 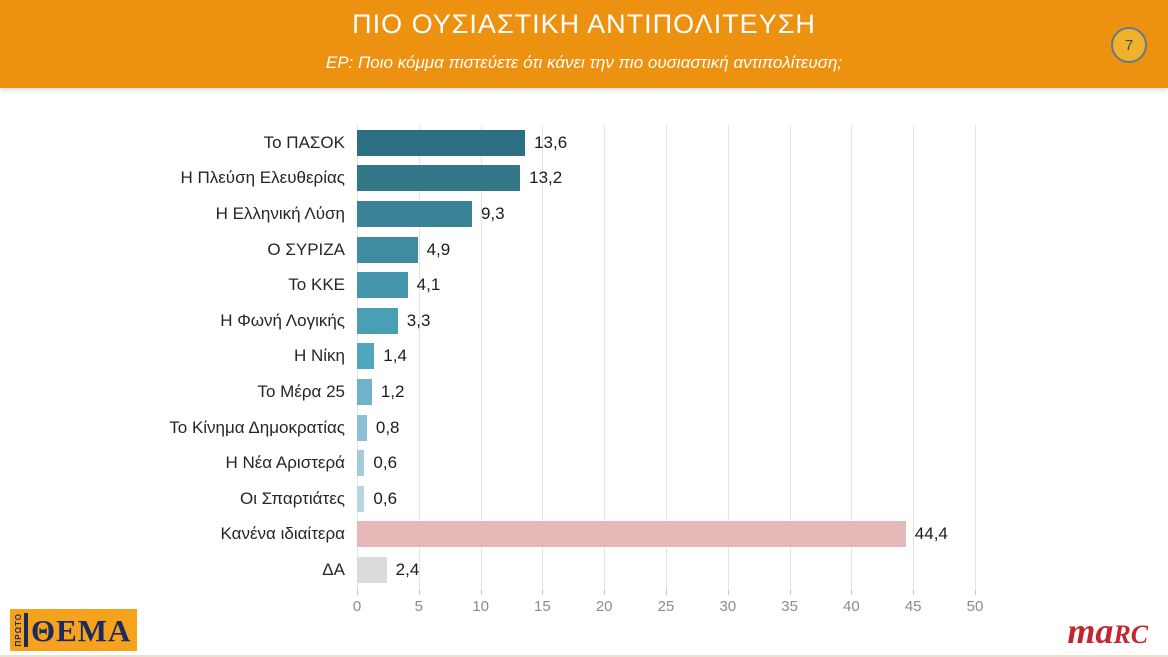 I want to click on bar-row: Η Ελληνική Λύση 9,3, so click(x=584, y=214).